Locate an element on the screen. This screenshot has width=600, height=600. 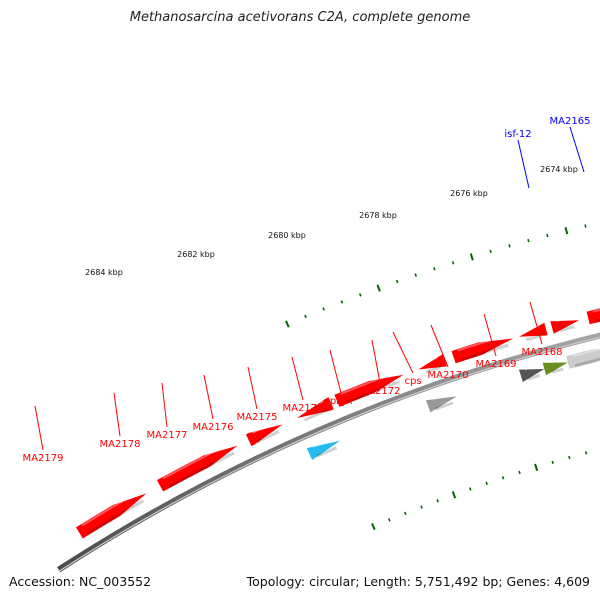
scale-label: 2682 kbp is located at coordinates (196, 254).